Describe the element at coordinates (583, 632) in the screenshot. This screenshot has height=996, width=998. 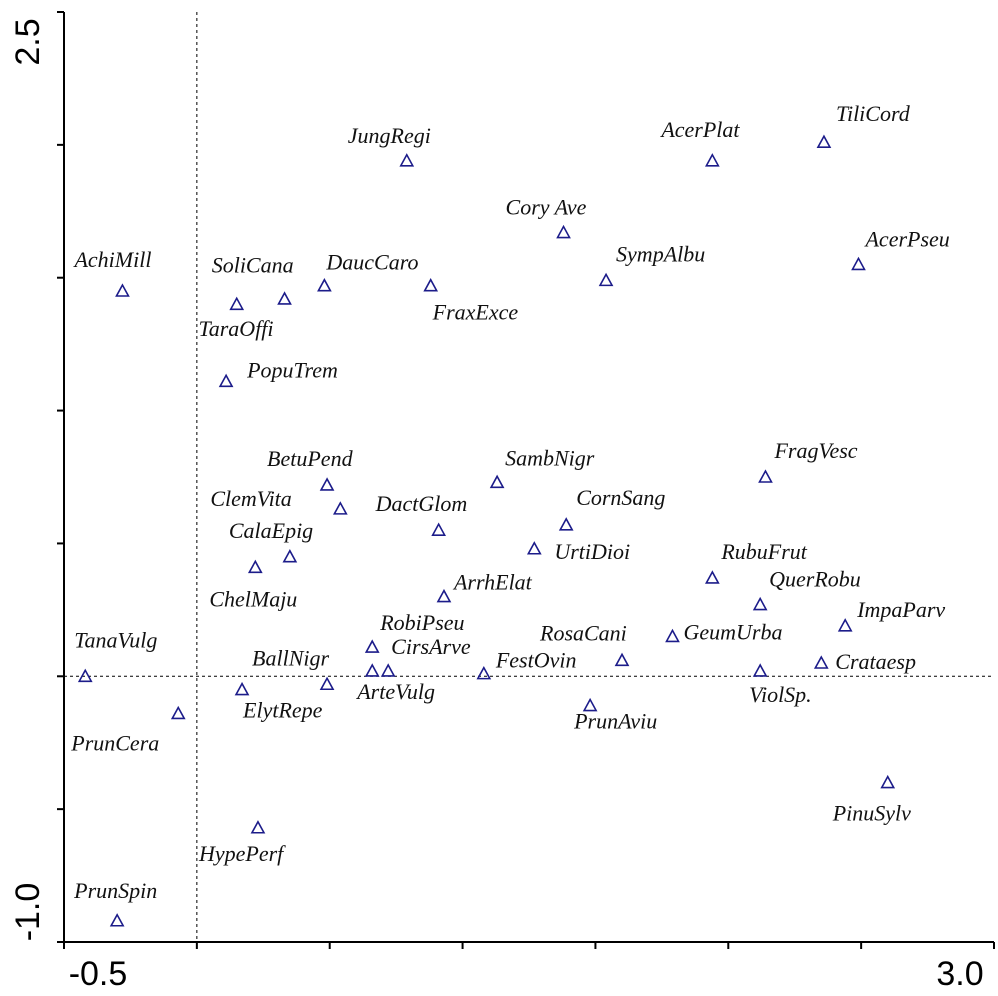
I see `point-label: RosaCani` at that location.